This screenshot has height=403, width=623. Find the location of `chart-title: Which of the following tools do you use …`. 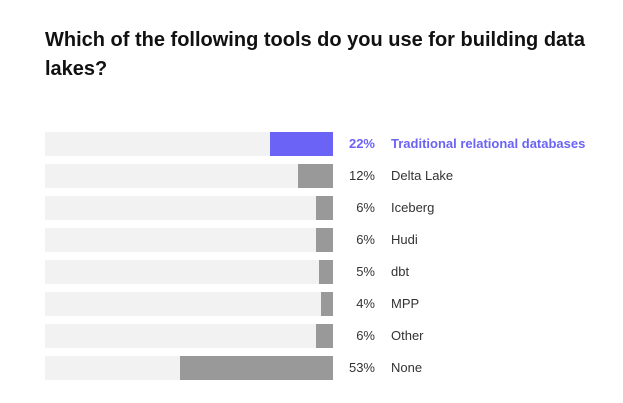

chart-title: Which of the following tools do you use … is located at coordinates (315, 54).